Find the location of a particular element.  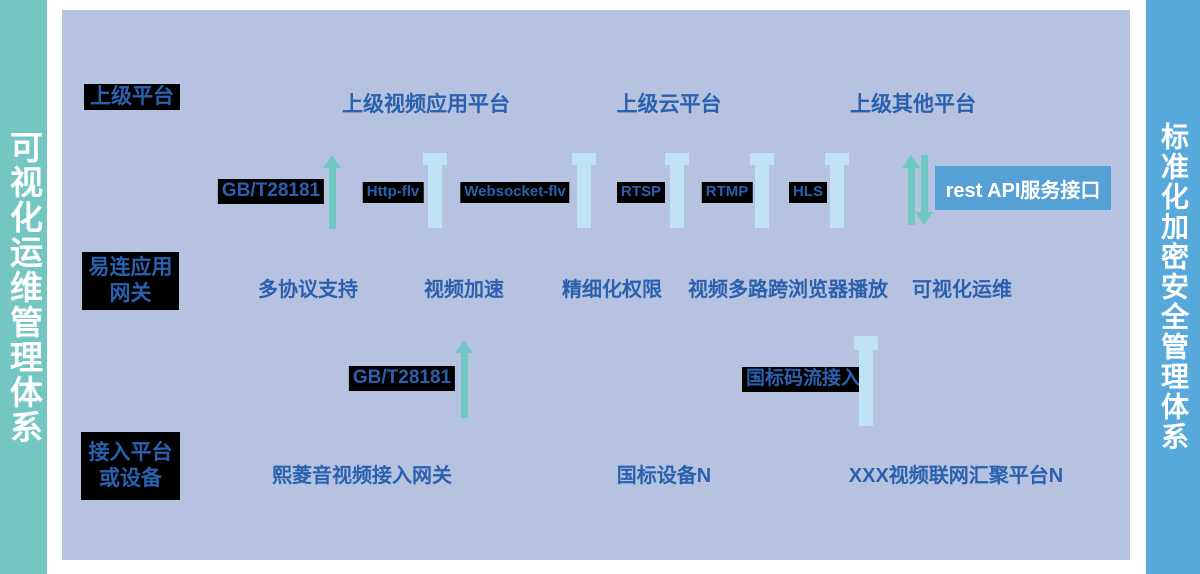

feature-multiprotocol: 多协议支持 is located at coordinates (308, 290).